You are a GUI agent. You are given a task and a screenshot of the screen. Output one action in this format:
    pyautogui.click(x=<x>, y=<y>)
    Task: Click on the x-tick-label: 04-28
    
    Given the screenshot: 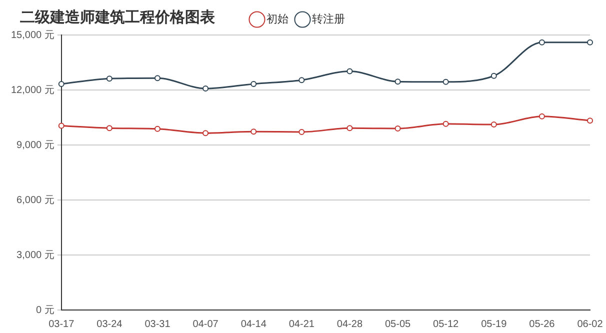 What is the action you would take?
    pyautogui.click(x=349, y=324)
    